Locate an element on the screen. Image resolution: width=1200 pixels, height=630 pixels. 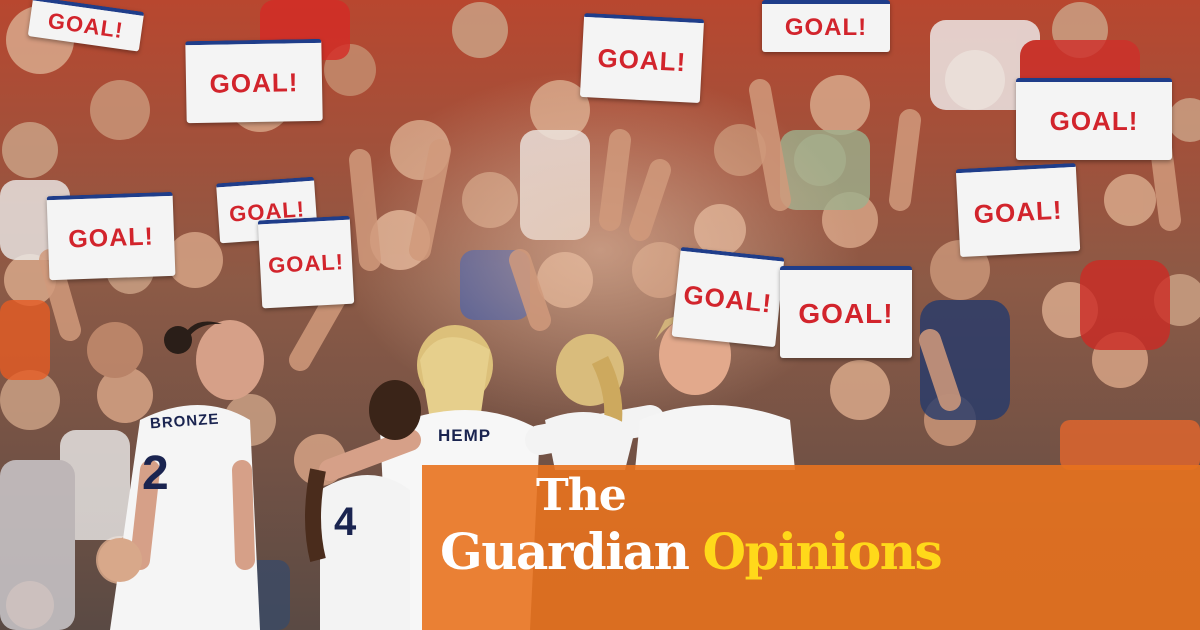
player-name: HEMP is located at coordinates (465, 435).